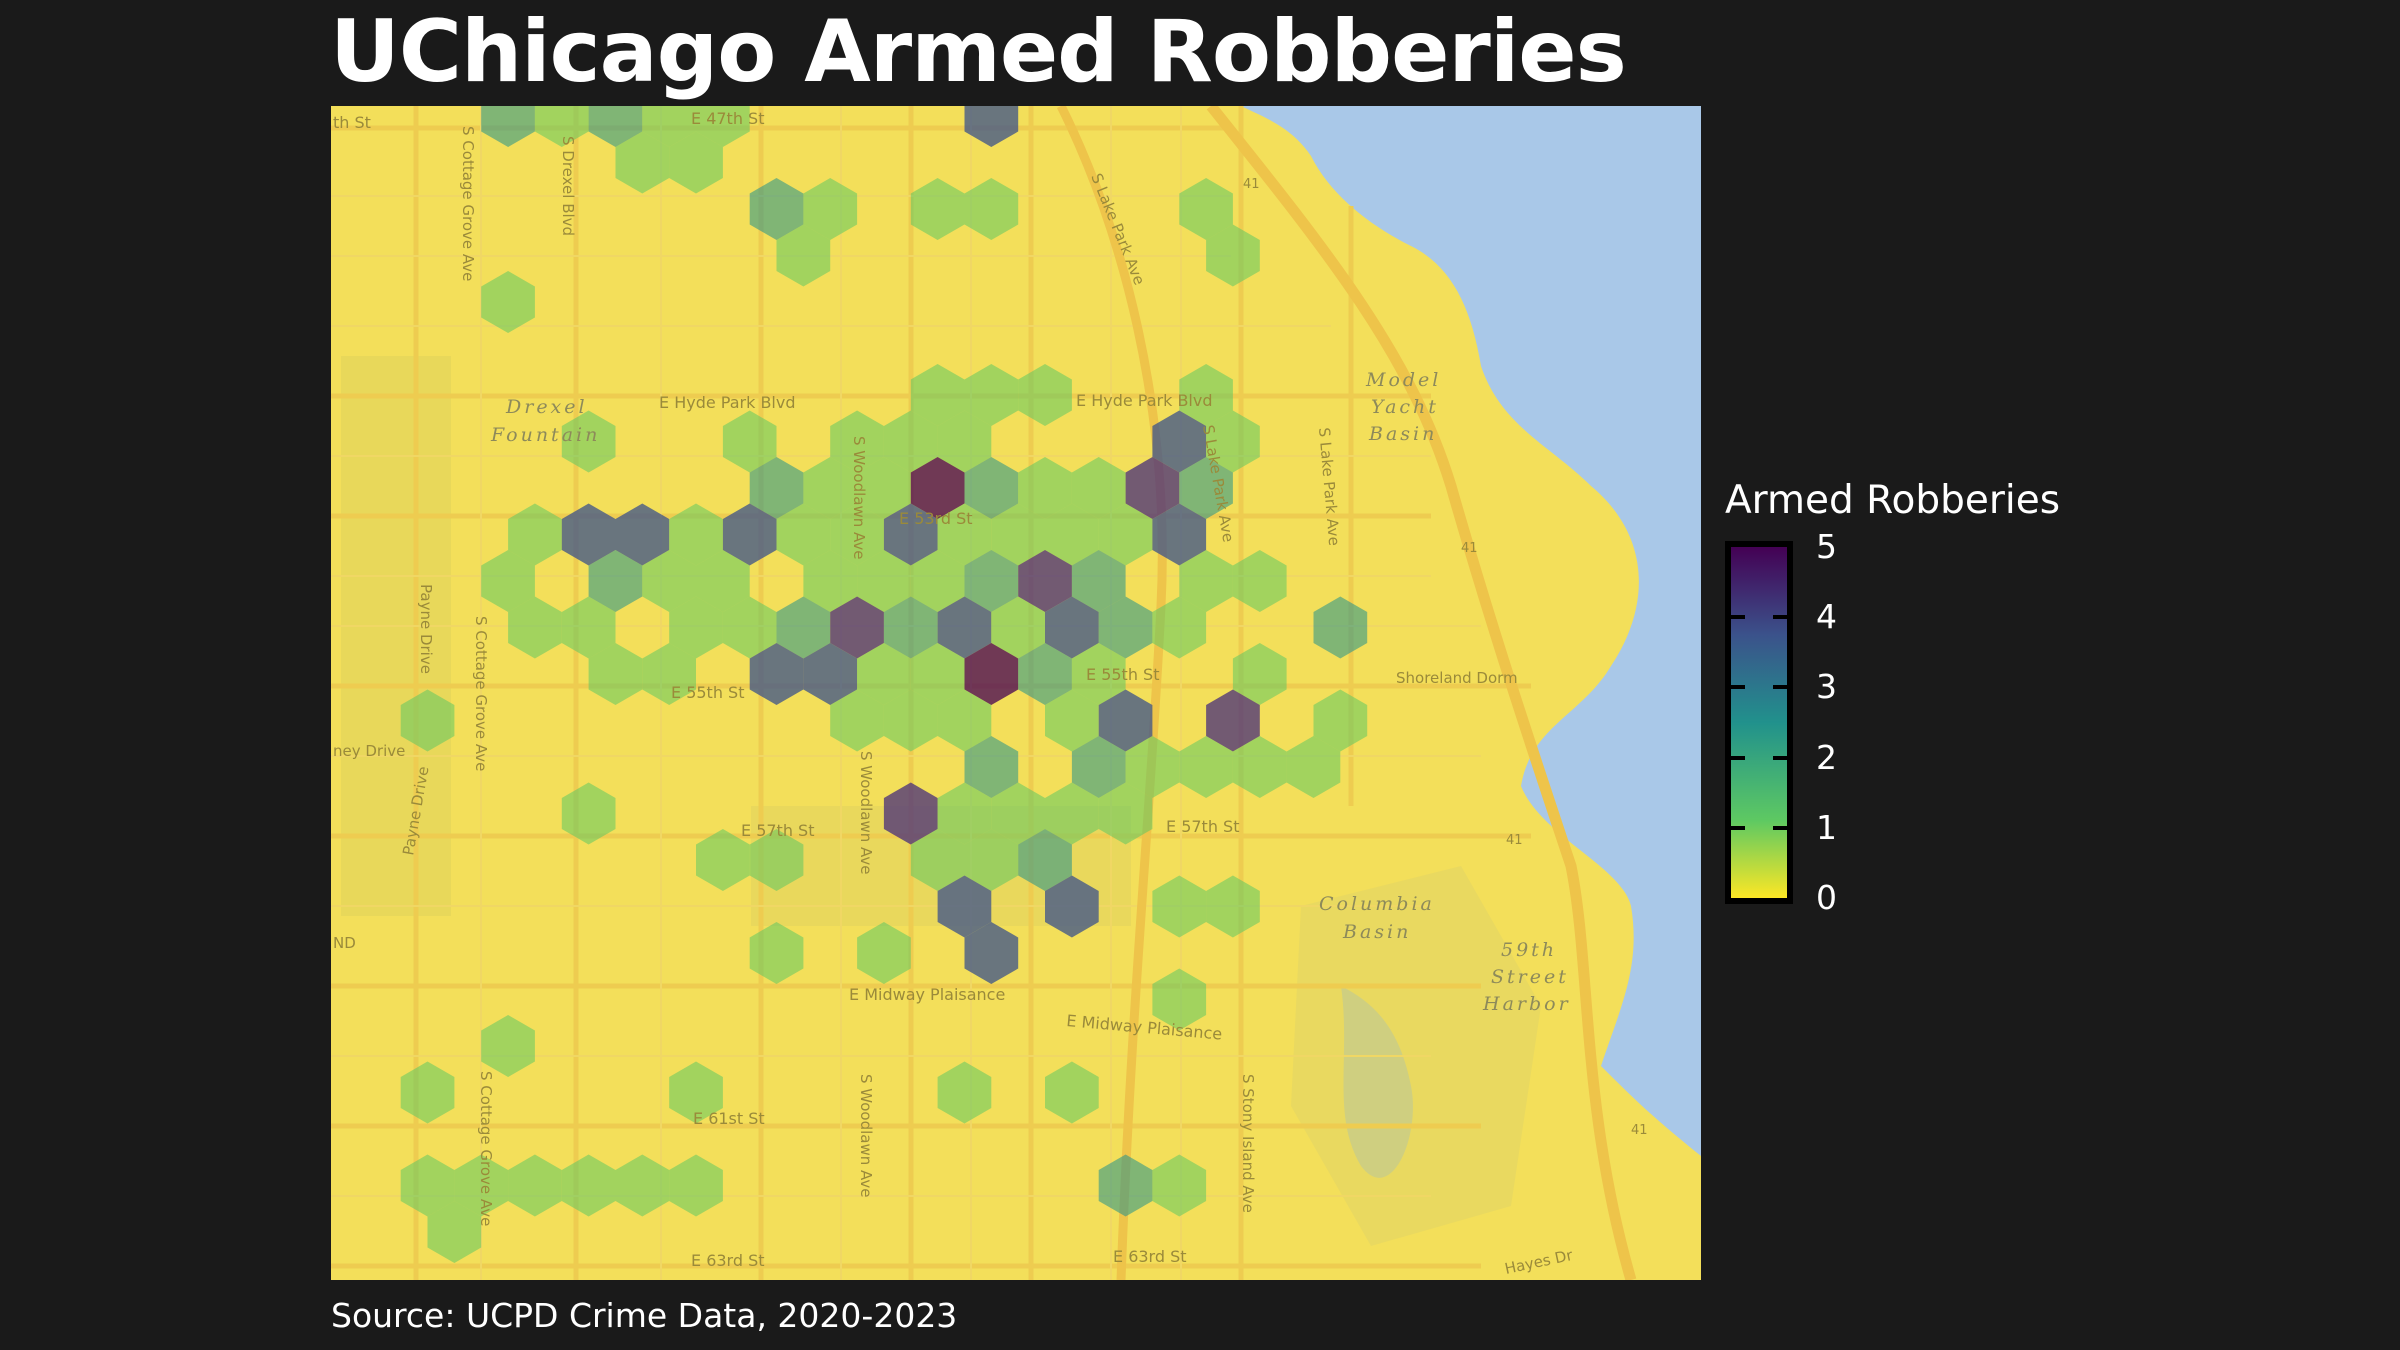 This screenshot has width=2400, height=1350. I want to click on label-drexel-blvd: S Drexel Blvd, so click(568, 186).